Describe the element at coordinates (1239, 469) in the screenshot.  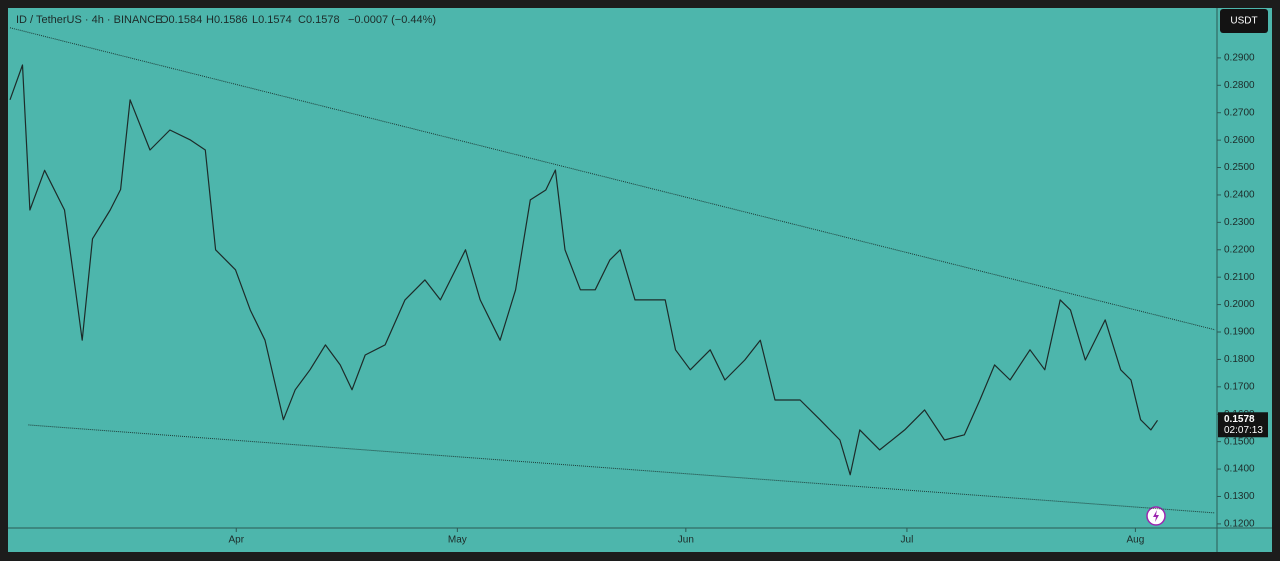
I see `y-tick-label: 0.1400` at that location.